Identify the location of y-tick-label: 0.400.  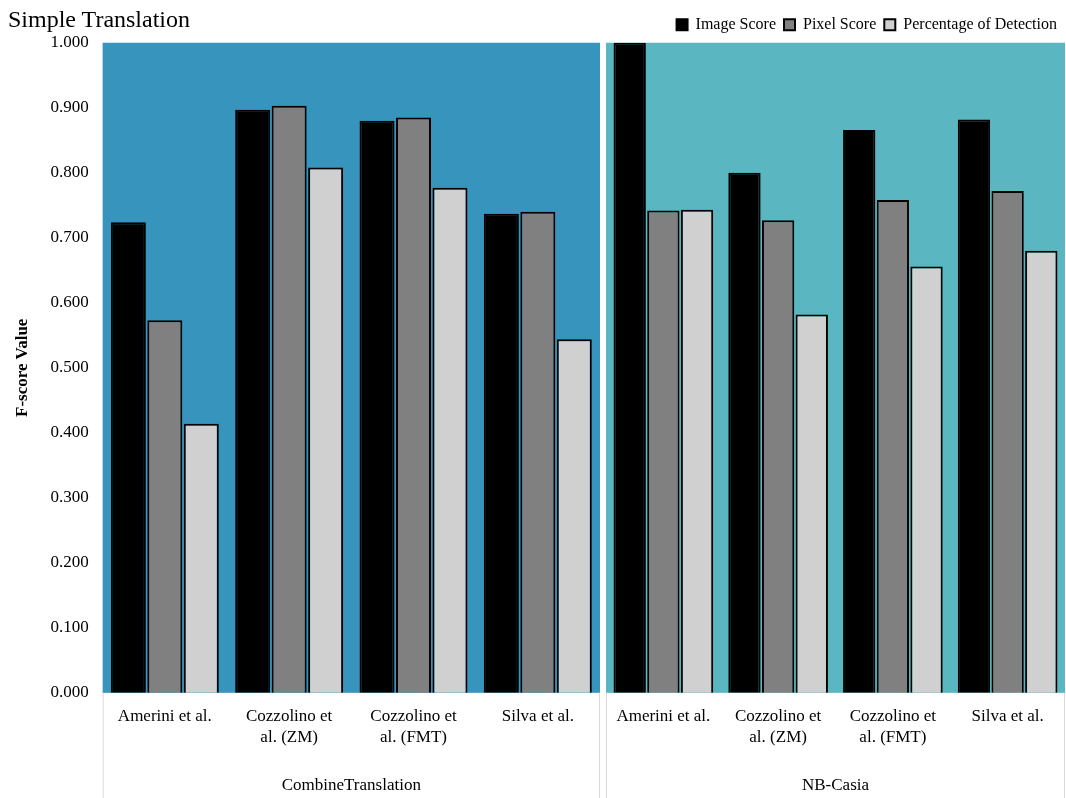
(69, 432).